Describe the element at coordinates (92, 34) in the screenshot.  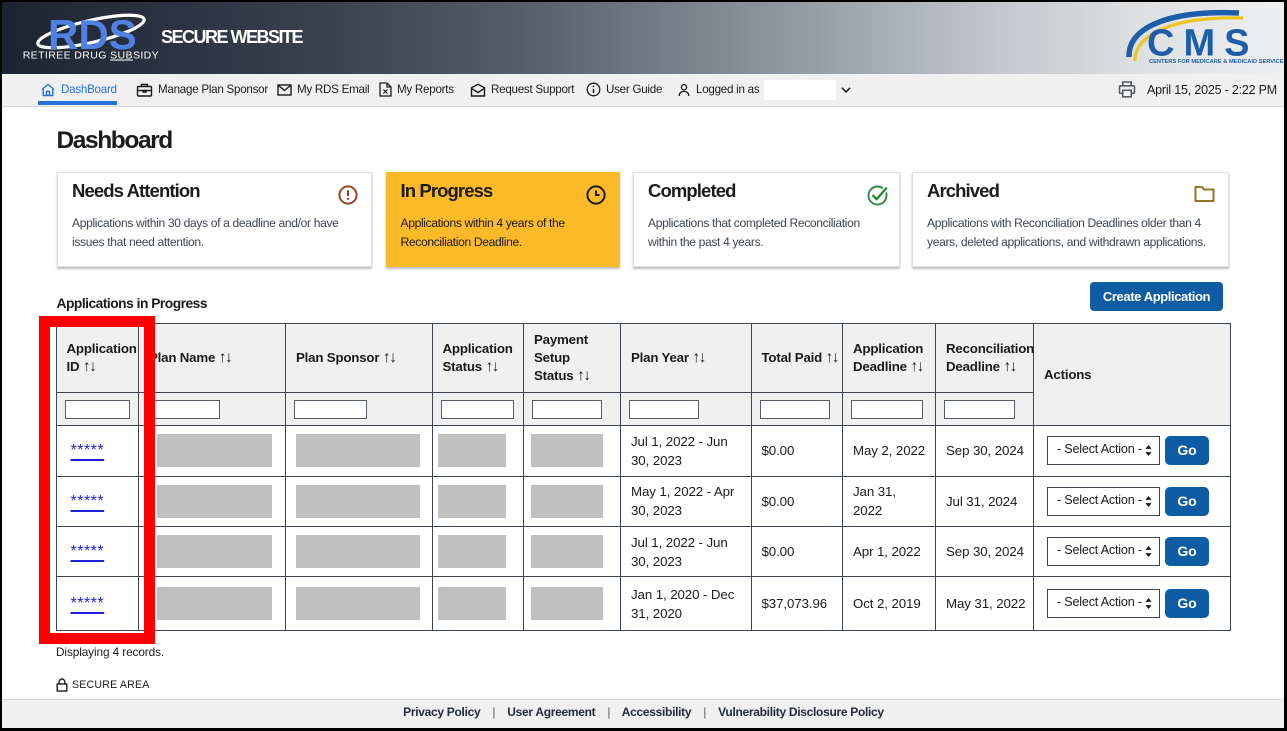
I see `svg-text: RDS` at that location.